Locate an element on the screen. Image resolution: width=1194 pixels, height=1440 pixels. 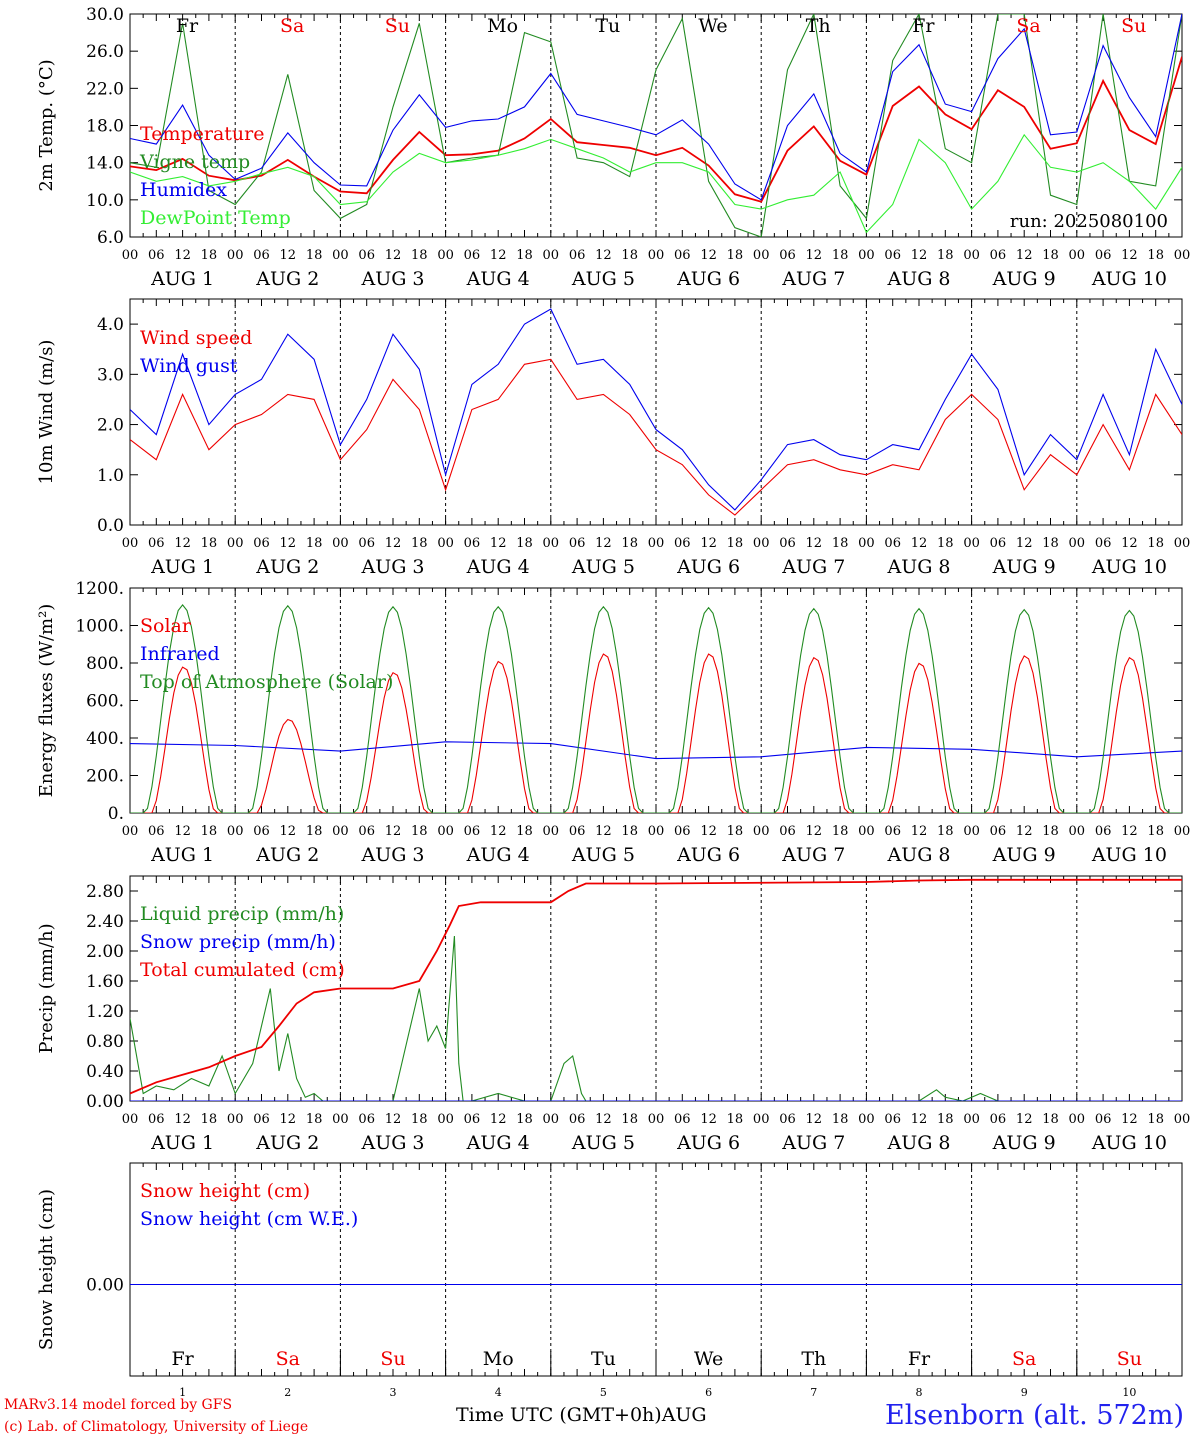
day-number-label: 1 is located at coordinates (182, 1392).